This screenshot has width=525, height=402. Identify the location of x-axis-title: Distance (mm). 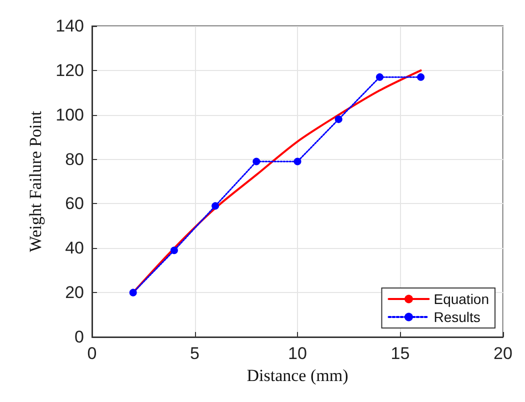
(297, 375).